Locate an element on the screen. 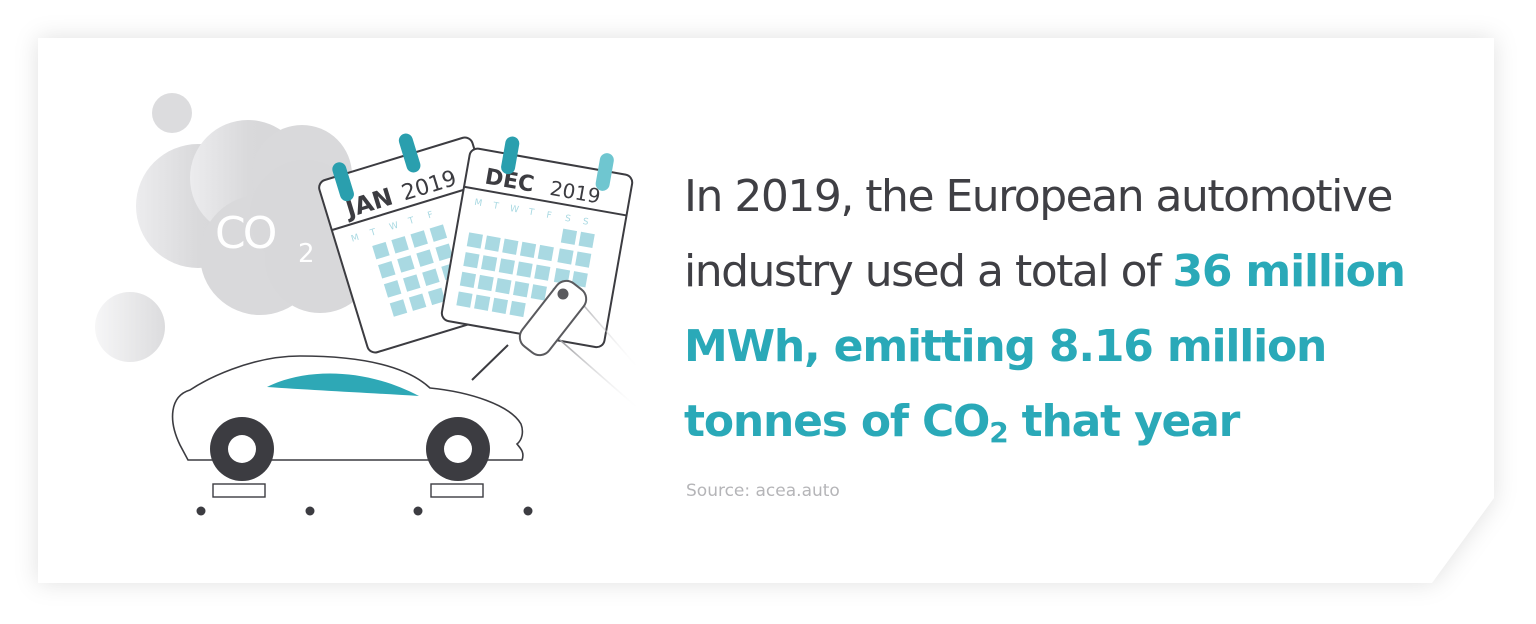 This screenshot has height=624, width=1536. headline-line-3: MWh, emitting 8.16 million is located at coordinates (1074, 345).